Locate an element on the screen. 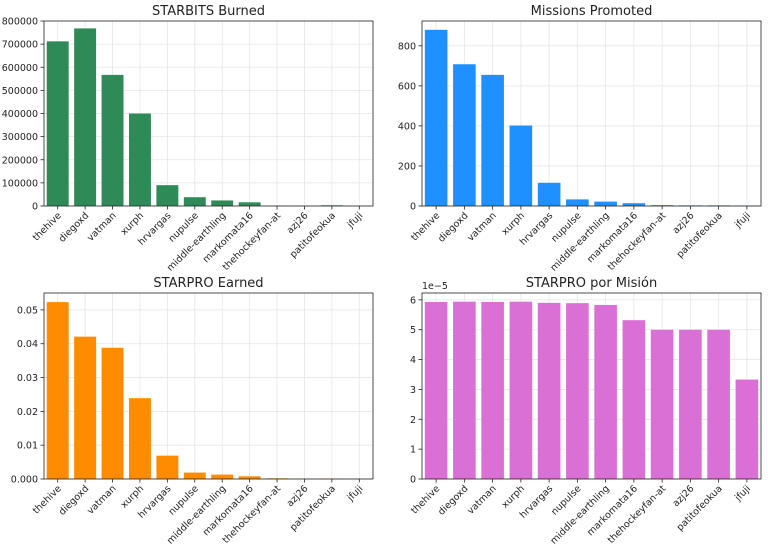 The width and height of the screenshot is (768, 547). y-tick-label: 6 is located at coordinates (413, 300).